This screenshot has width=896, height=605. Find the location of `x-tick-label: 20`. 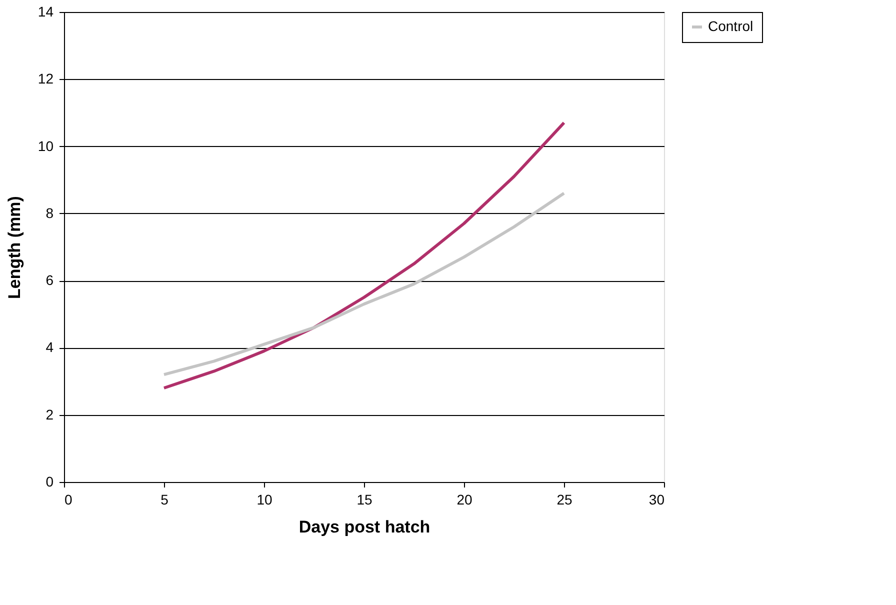

x-tick-label: 20 is located at coordinates (464, 500).